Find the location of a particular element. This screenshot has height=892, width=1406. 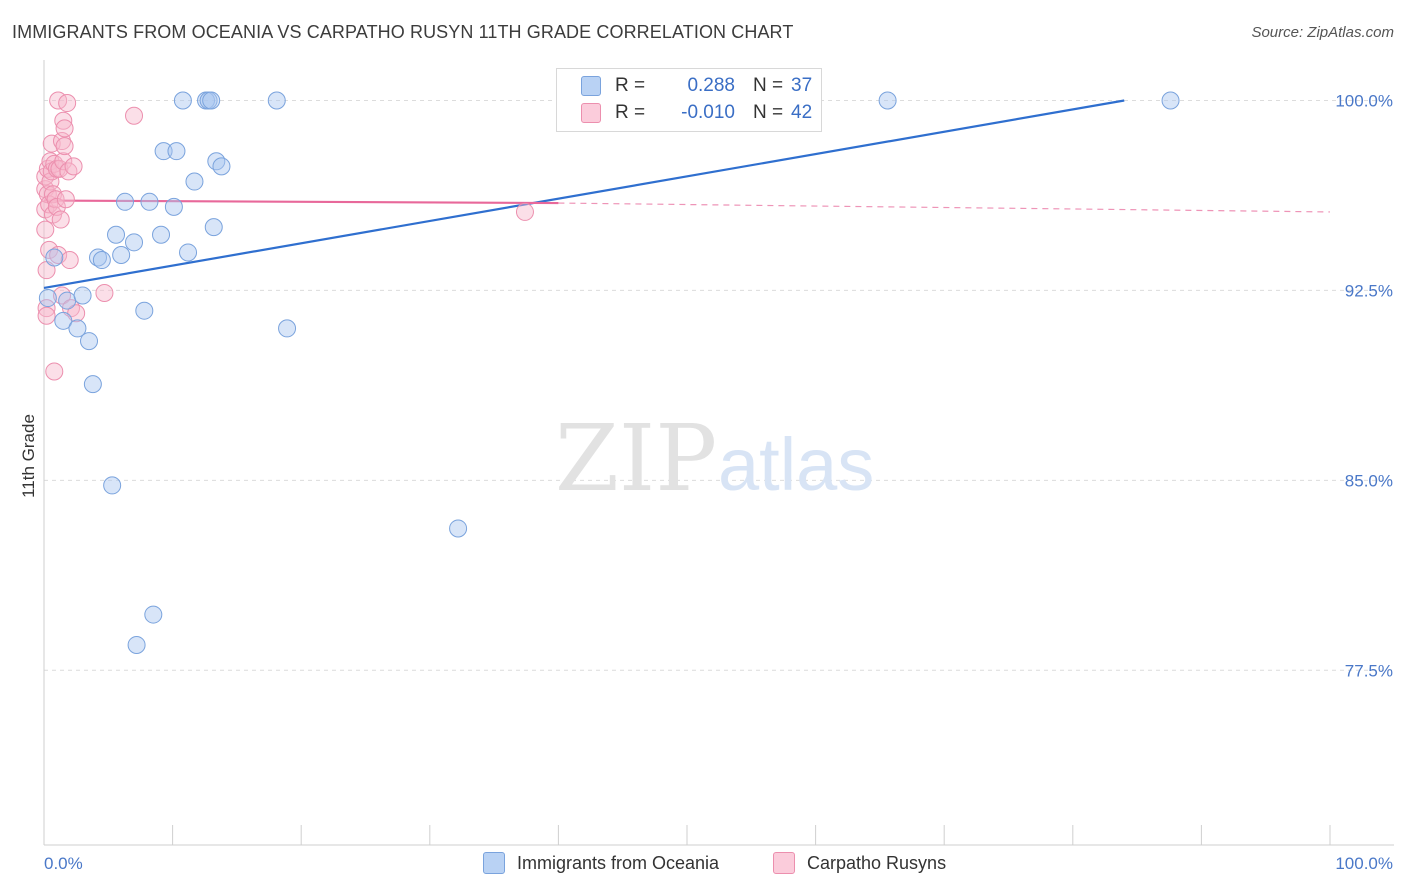

legend-r-value: 0.288 is located at coordinates (711, 85).